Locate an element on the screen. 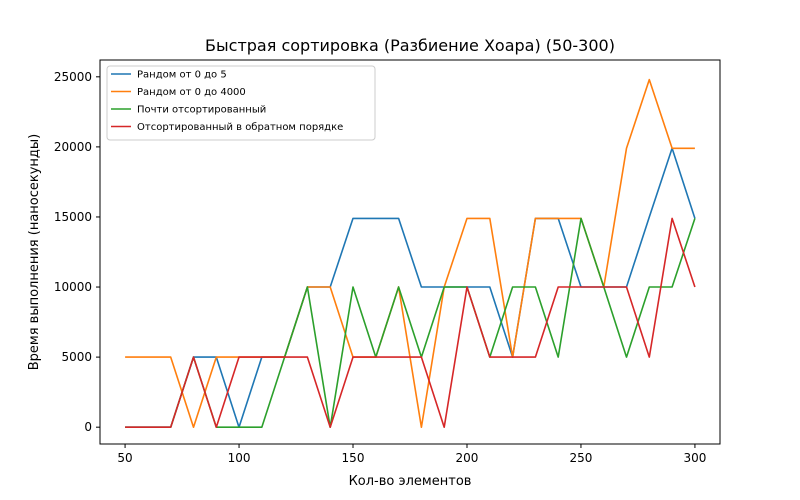 This screenshot has height=500, width=800. x-tick-label: 300 is located at coordinates (694, 458).